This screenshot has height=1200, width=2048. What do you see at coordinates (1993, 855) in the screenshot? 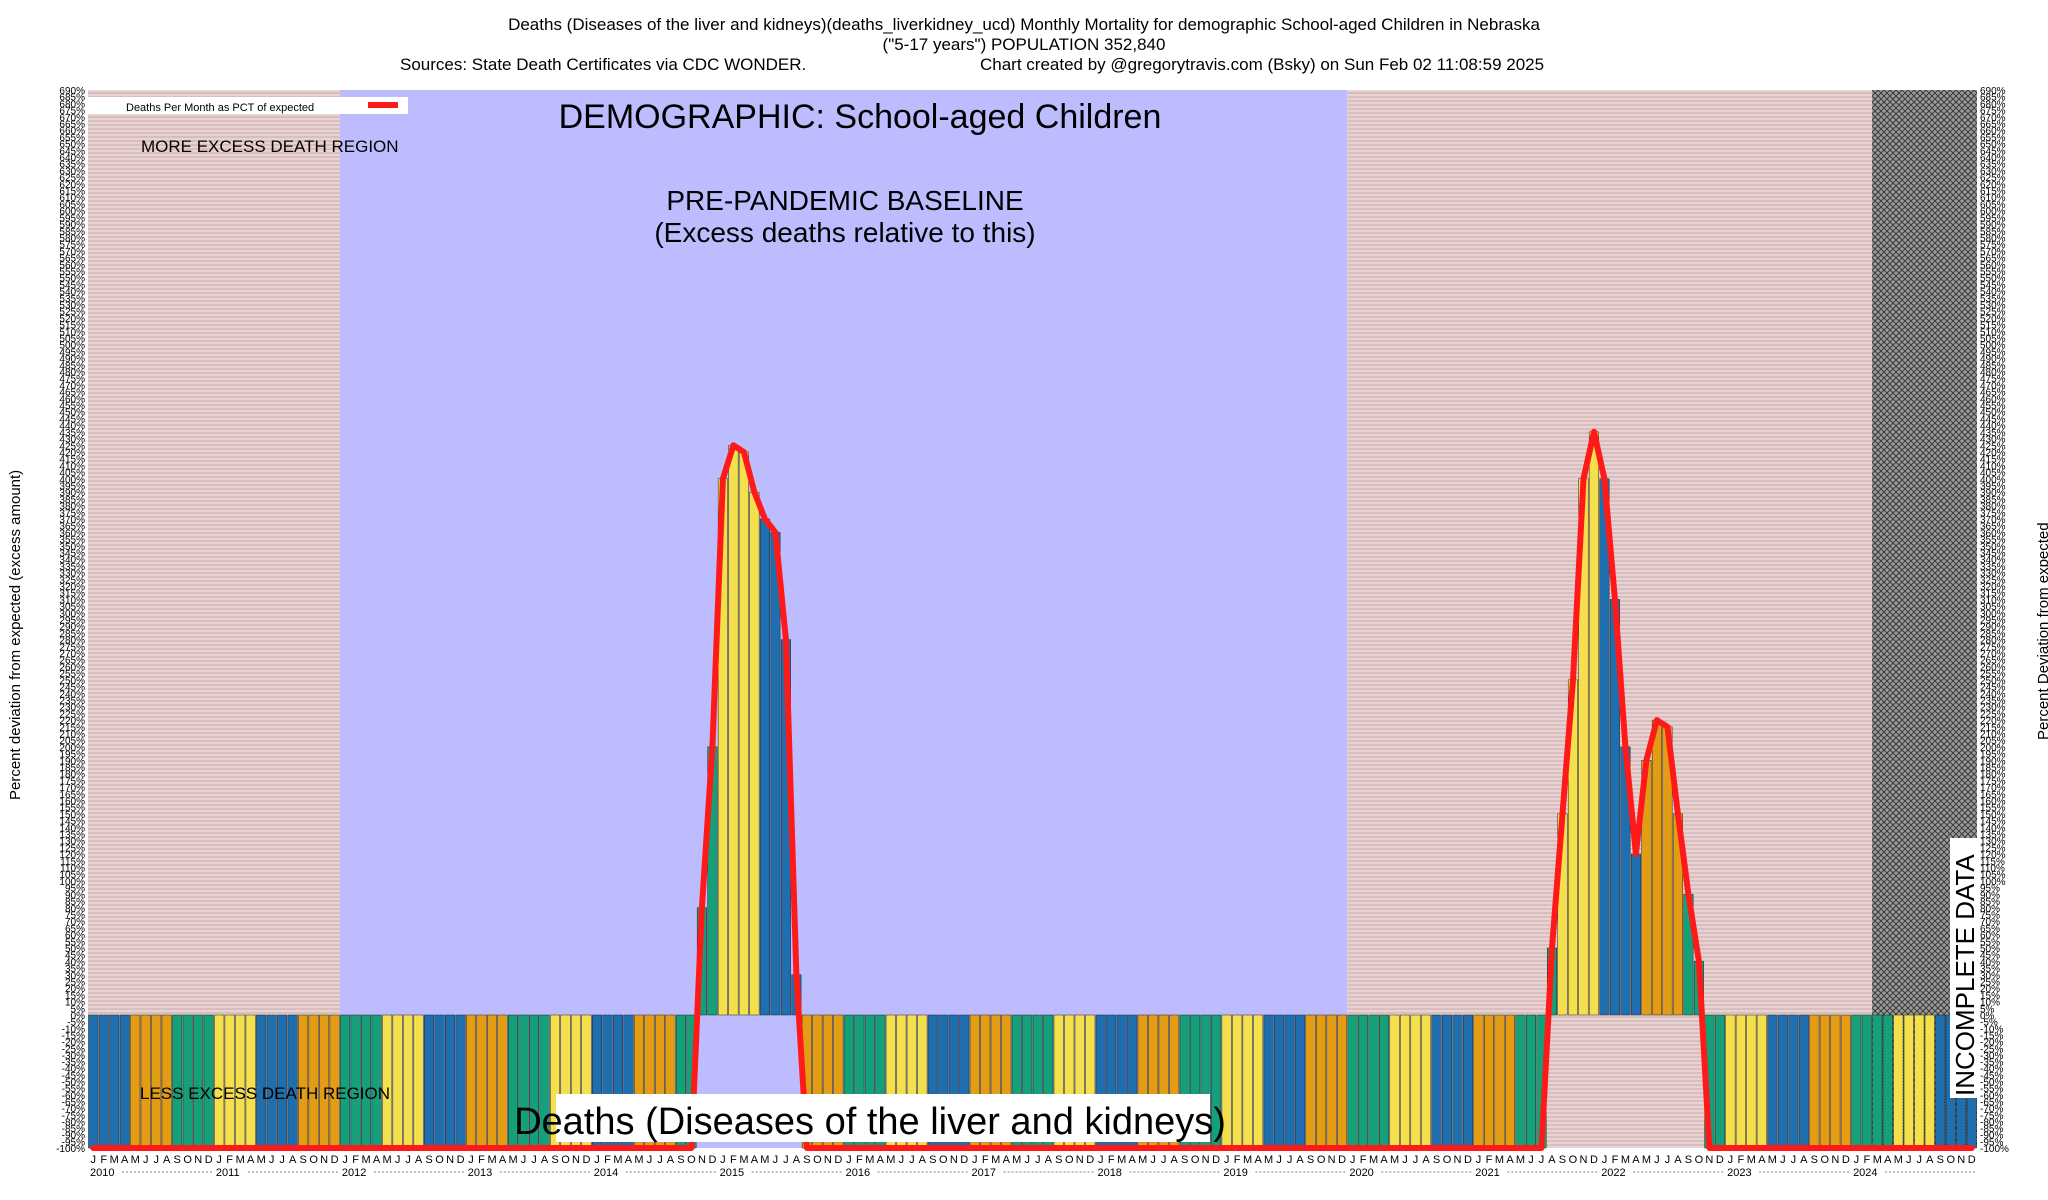
I see `y-tick-label: 120%` at bounding box center [1993, 855].